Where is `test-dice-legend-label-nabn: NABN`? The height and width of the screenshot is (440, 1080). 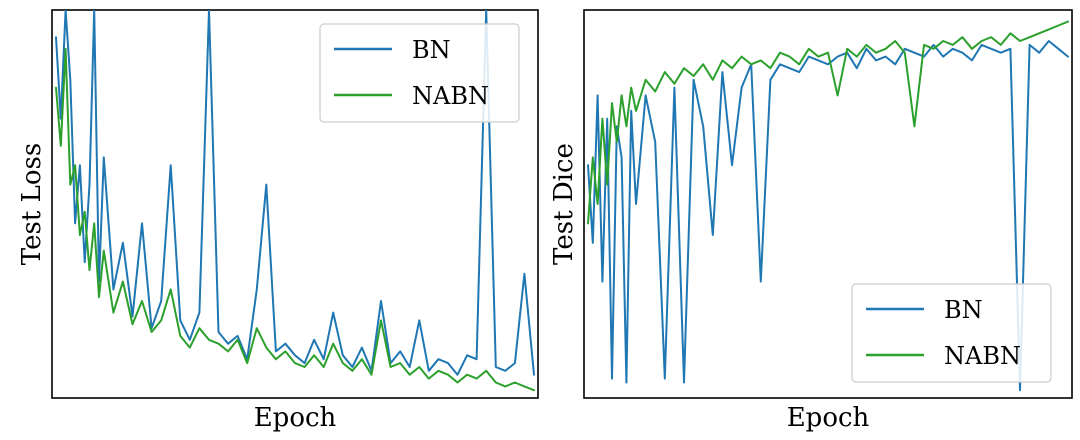 test-dice-legend-label-nabn: NABN is located at coordinates (982, 356).